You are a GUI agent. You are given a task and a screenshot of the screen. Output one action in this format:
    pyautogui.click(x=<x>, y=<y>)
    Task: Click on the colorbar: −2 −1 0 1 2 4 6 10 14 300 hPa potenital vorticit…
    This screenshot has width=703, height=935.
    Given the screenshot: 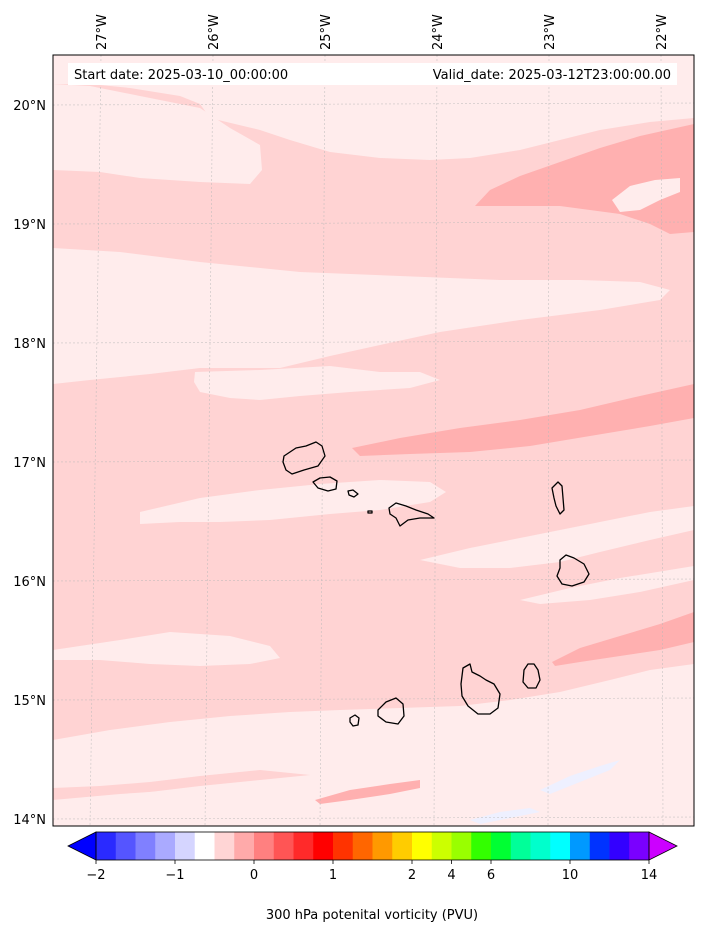 What is the action you would take?
    pyautogui.click(x=372, y=877)
    